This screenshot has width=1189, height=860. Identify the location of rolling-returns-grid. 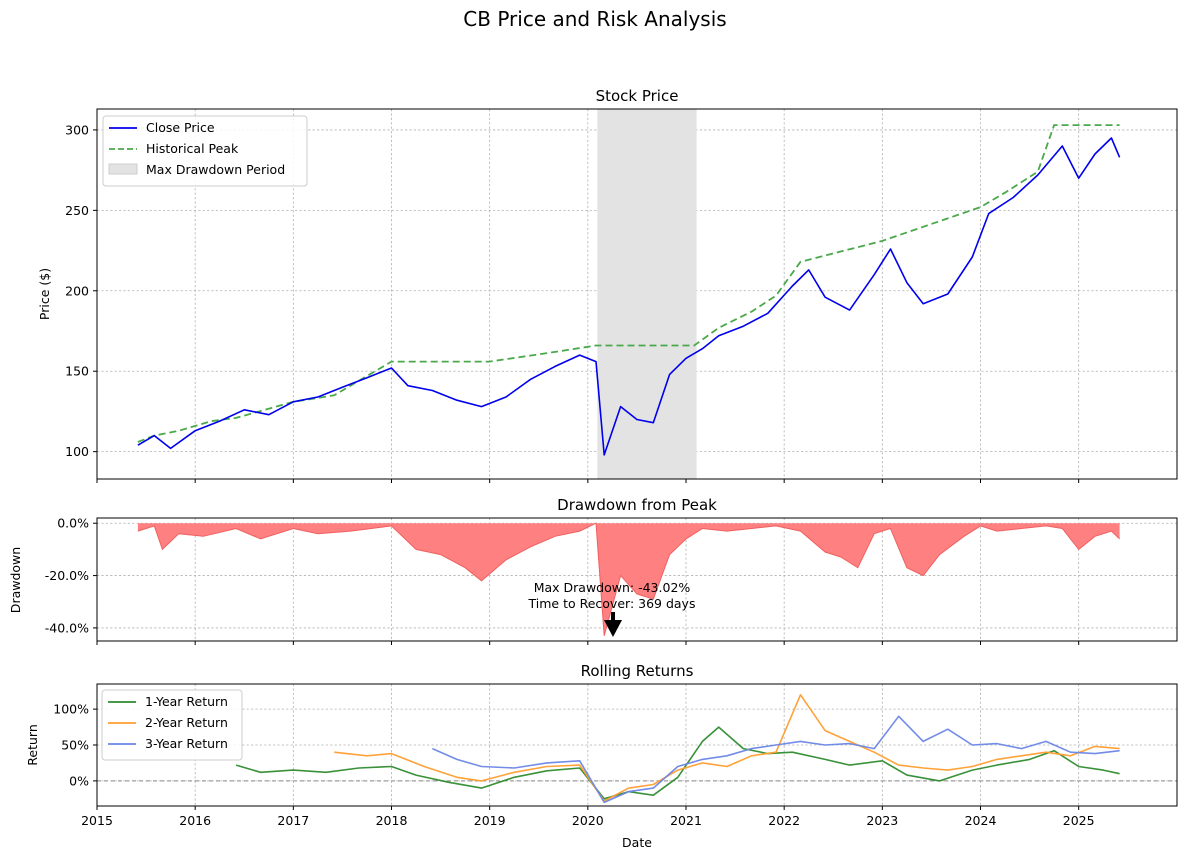
(636, 745).